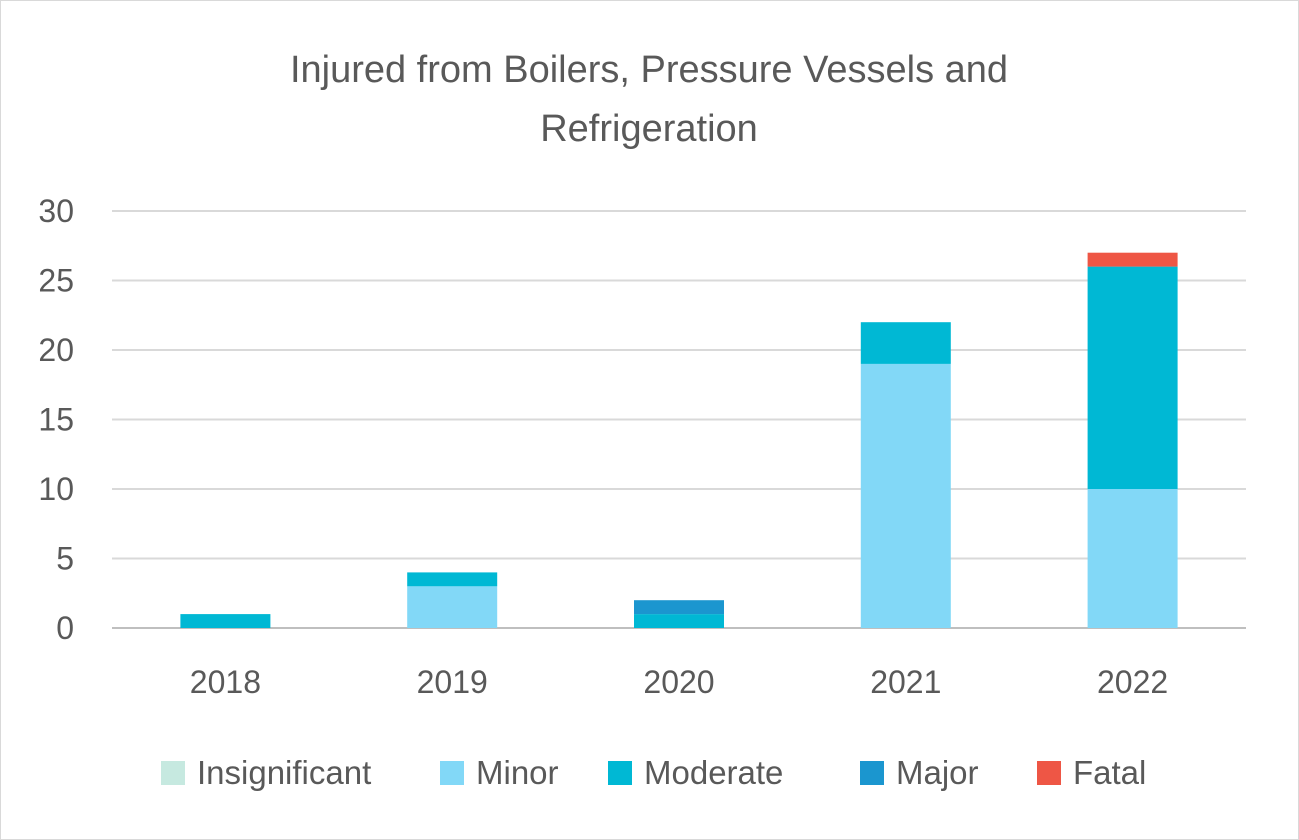 The image size is (1299, 840). What do you see at coordinates (905, 343) in the screenshot?
I see `bar-moderate-2021` at bounding box center [905, 343].